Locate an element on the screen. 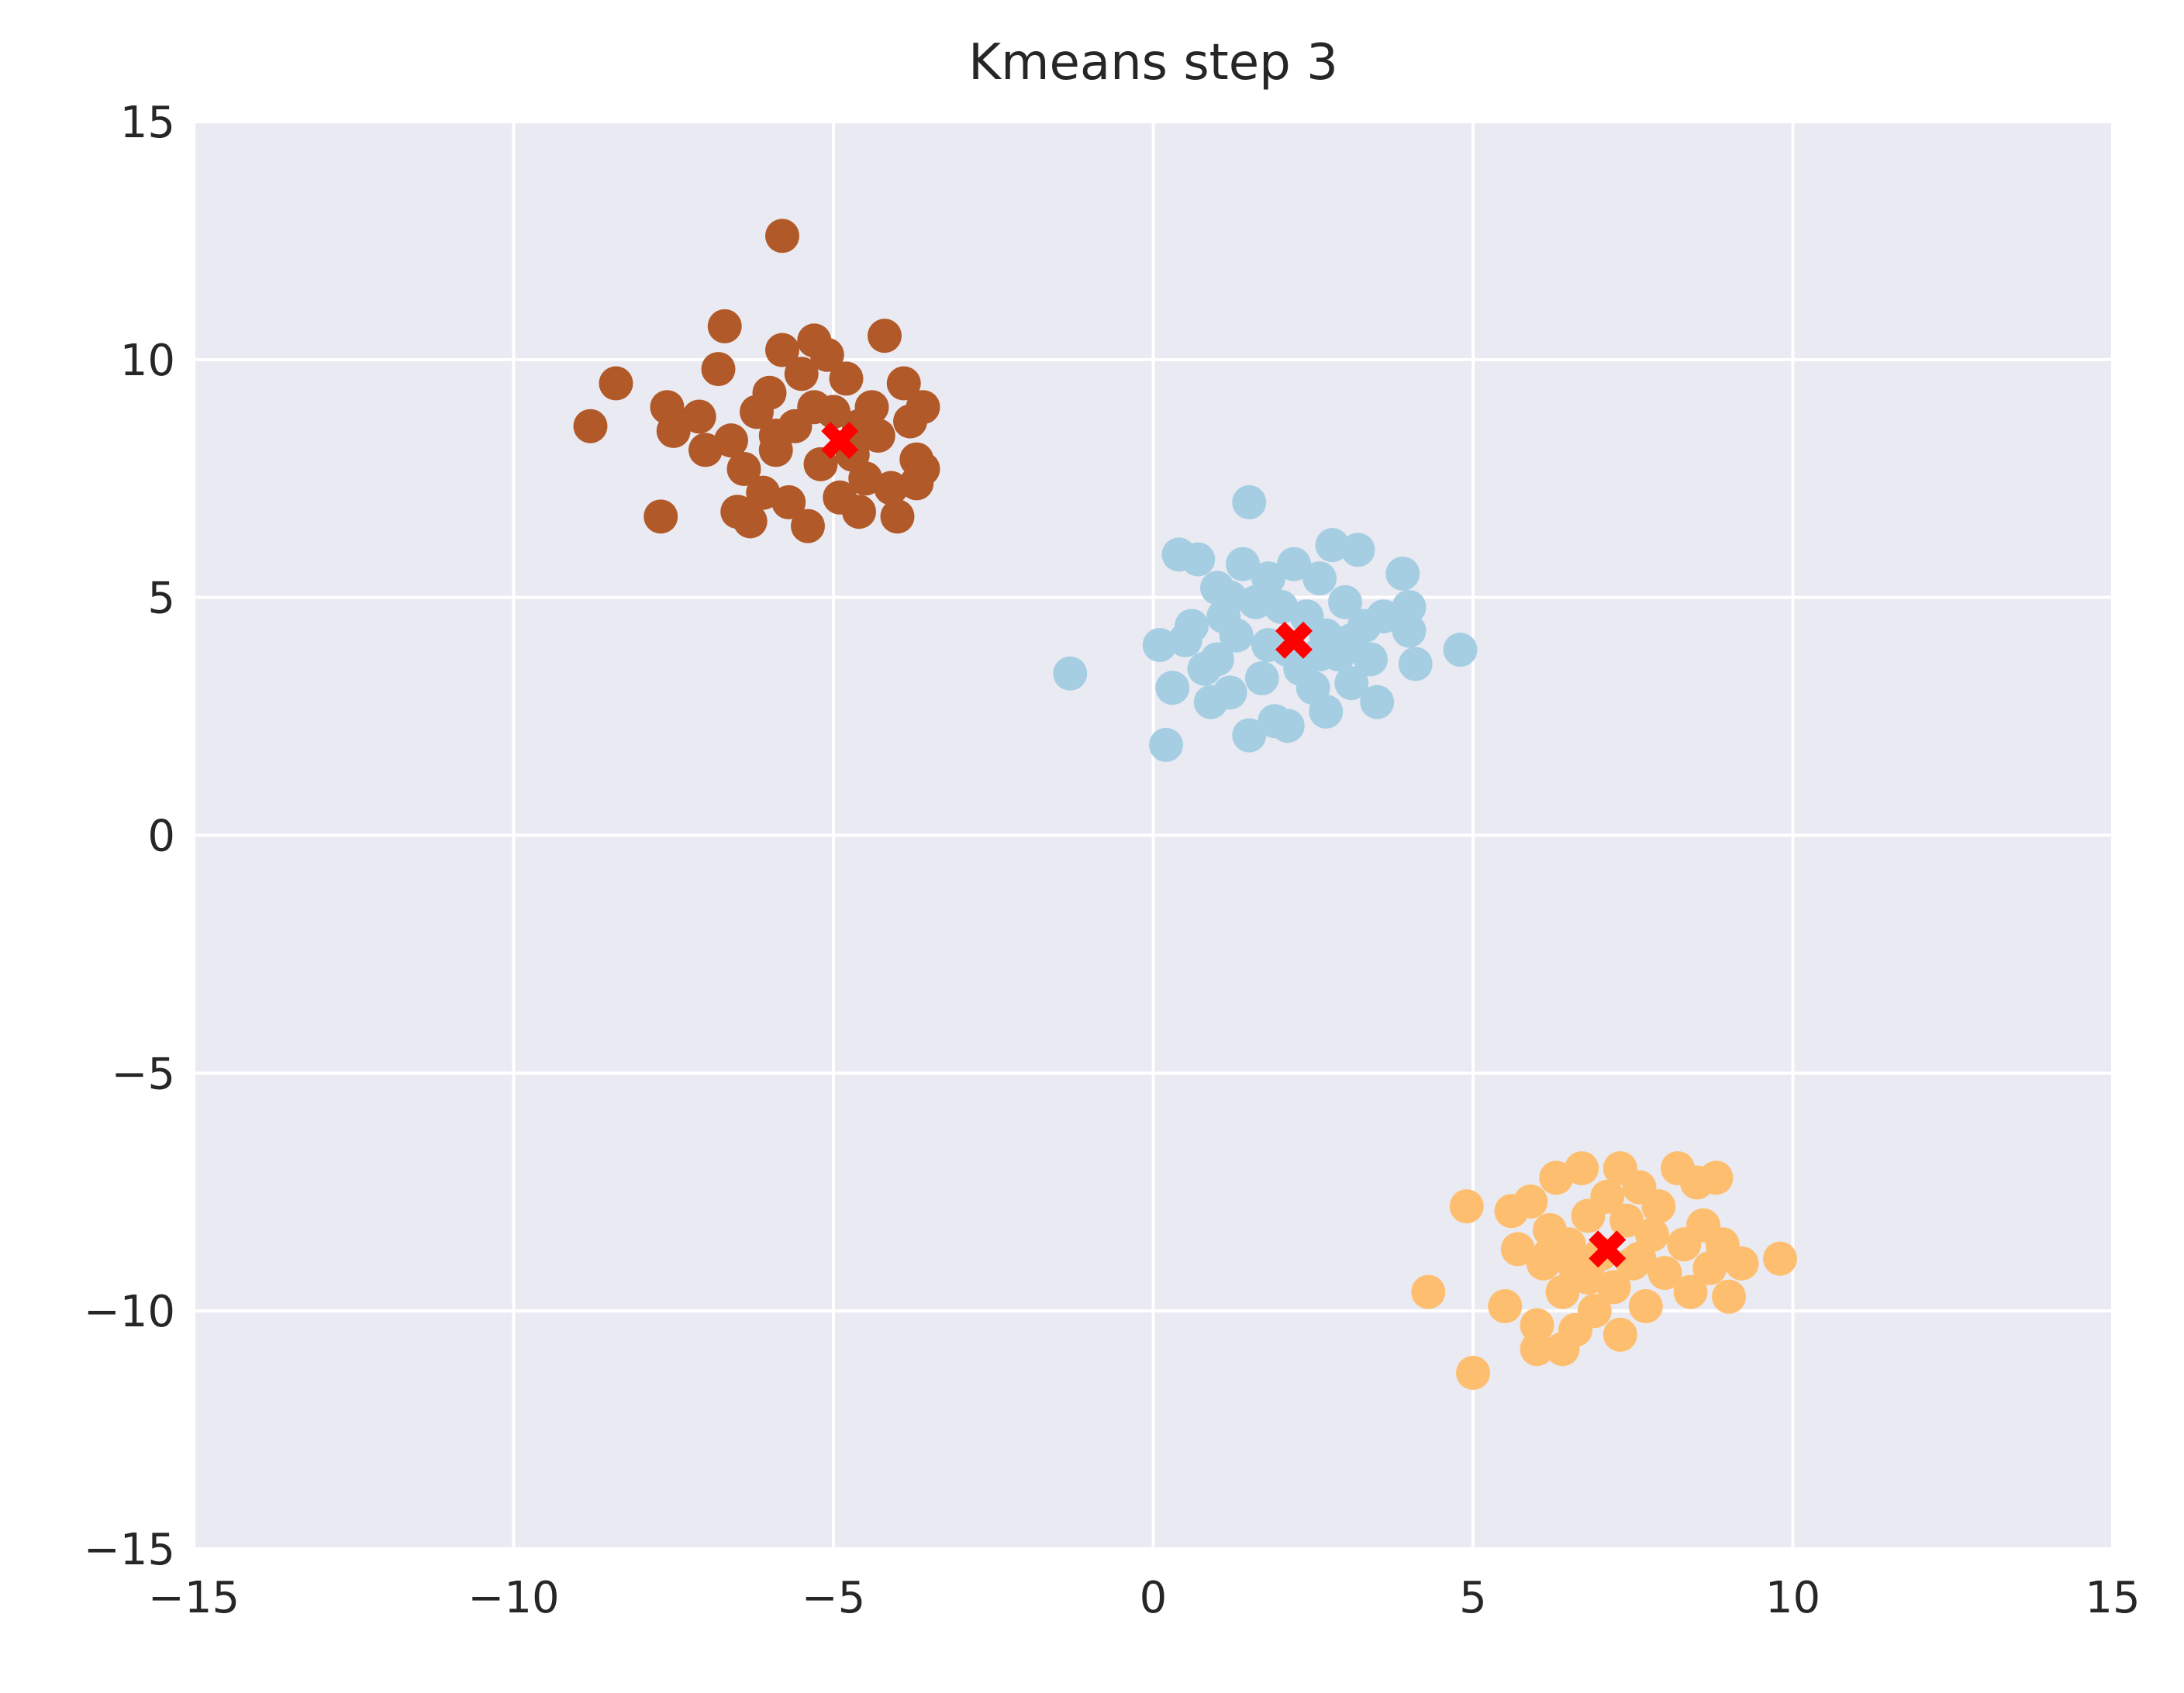 The height and width of the screenshot is (1693, 2184). x-tick-label: 5 is located at coordinates (1473, 1598).